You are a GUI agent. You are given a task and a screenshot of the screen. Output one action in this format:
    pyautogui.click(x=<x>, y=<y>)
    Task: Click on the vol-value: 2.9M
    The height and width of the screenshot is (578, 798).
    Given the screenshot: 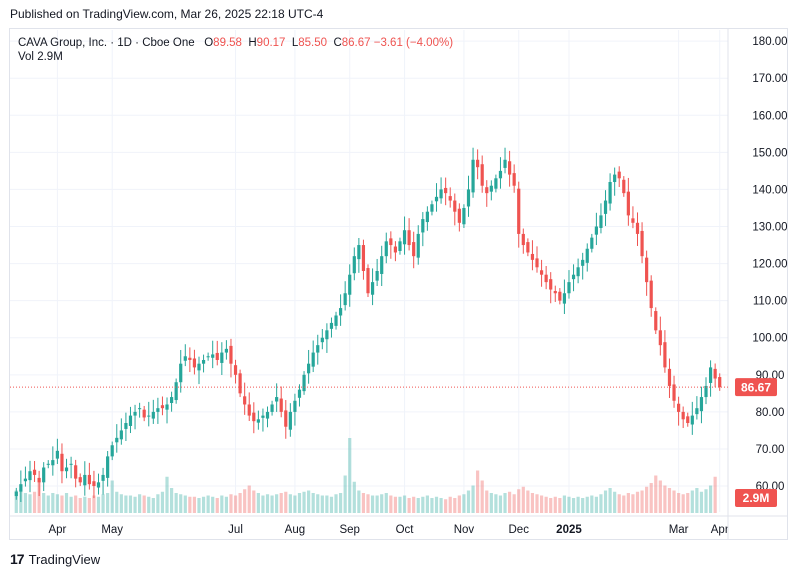 What is the action you would take?
    pyautogui.click(x=50, y=57)
    